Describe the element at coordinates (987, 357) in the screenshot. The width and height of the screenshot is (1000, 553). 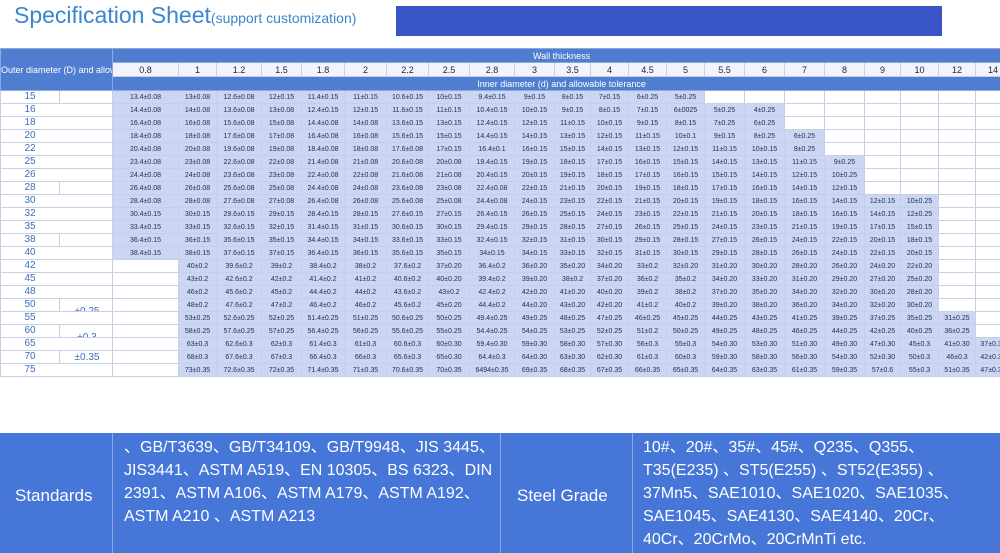
I see `id-cell: 42±0.30` at that location.